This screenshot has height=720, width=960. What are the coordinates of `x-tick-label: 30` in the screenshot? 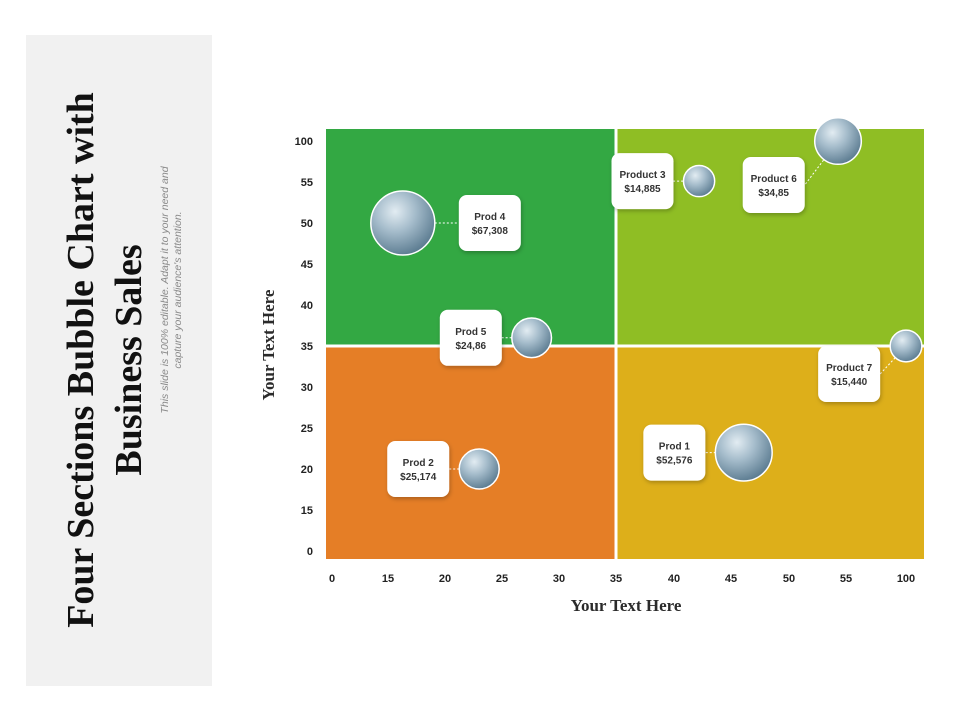 It's located at (559, 579).